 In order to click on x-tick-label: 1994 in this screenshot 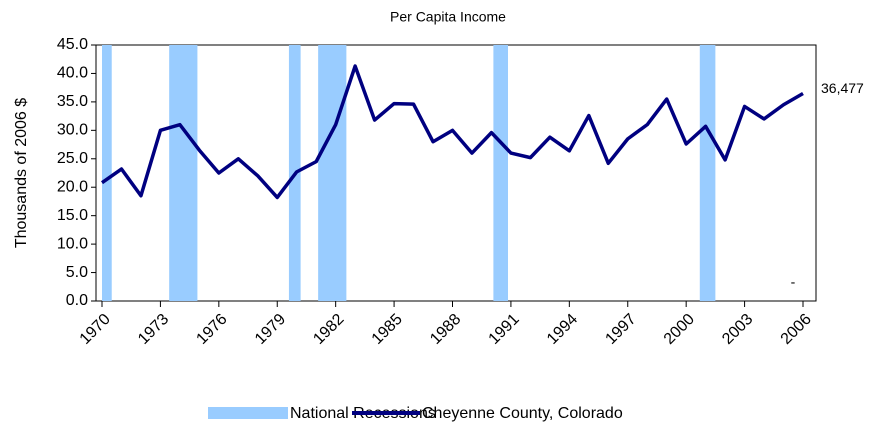, I will do `click(562, 329)`.